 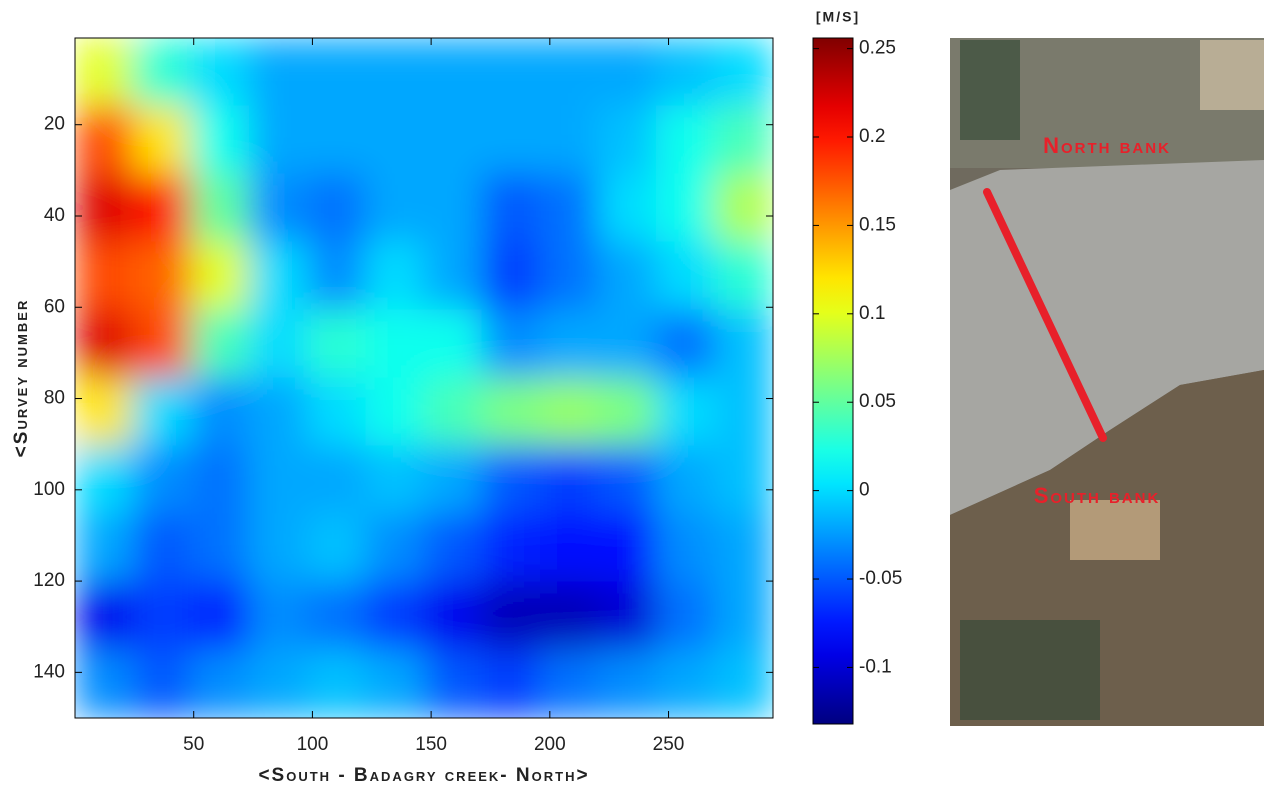 I want to click on vegetation, so click(x=1030, y=670).